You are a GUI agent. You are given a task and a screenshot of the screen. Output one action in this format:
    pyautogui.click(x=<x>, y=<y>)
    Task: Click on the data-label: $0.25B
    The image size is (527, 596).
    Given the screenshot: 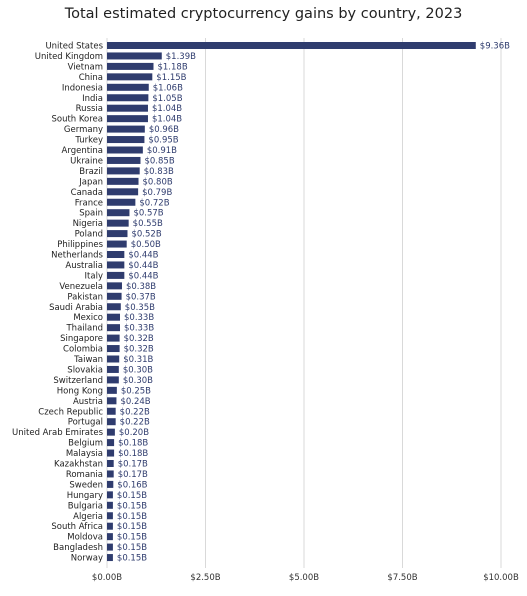 What is the action you would take?
    pyautogui.click(x=136, y=391)
    